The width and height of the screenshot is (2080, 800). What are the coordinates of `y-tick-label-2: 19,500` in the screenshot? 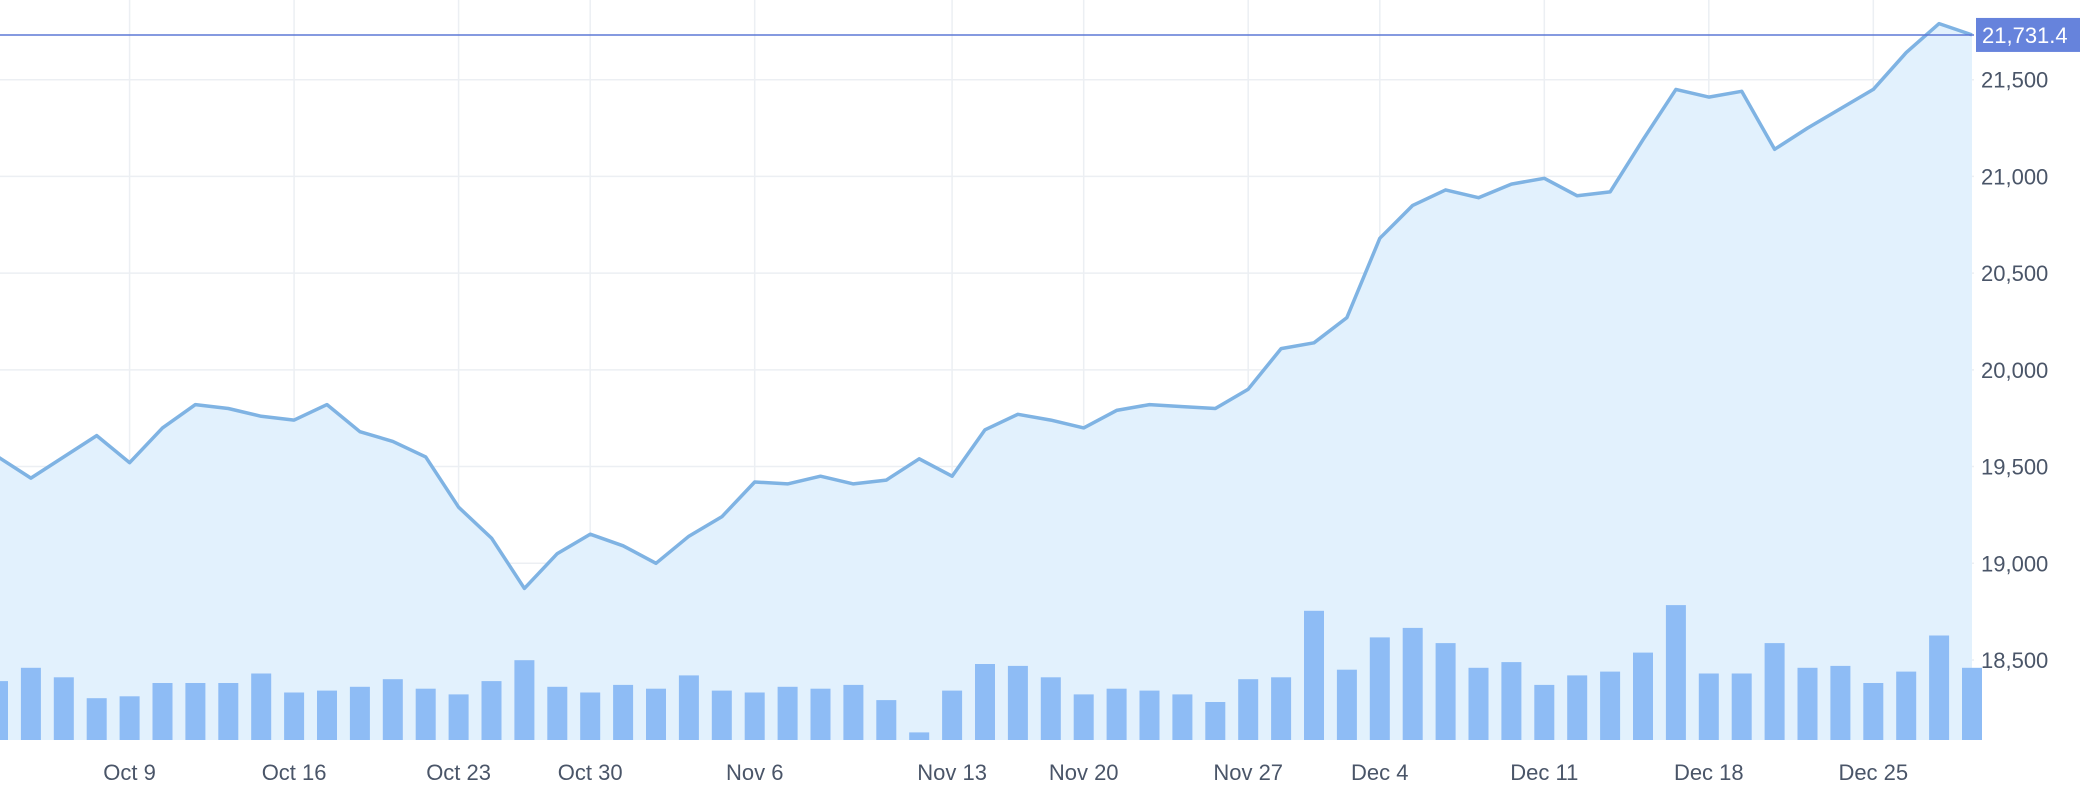 It's located at (2014, 467).